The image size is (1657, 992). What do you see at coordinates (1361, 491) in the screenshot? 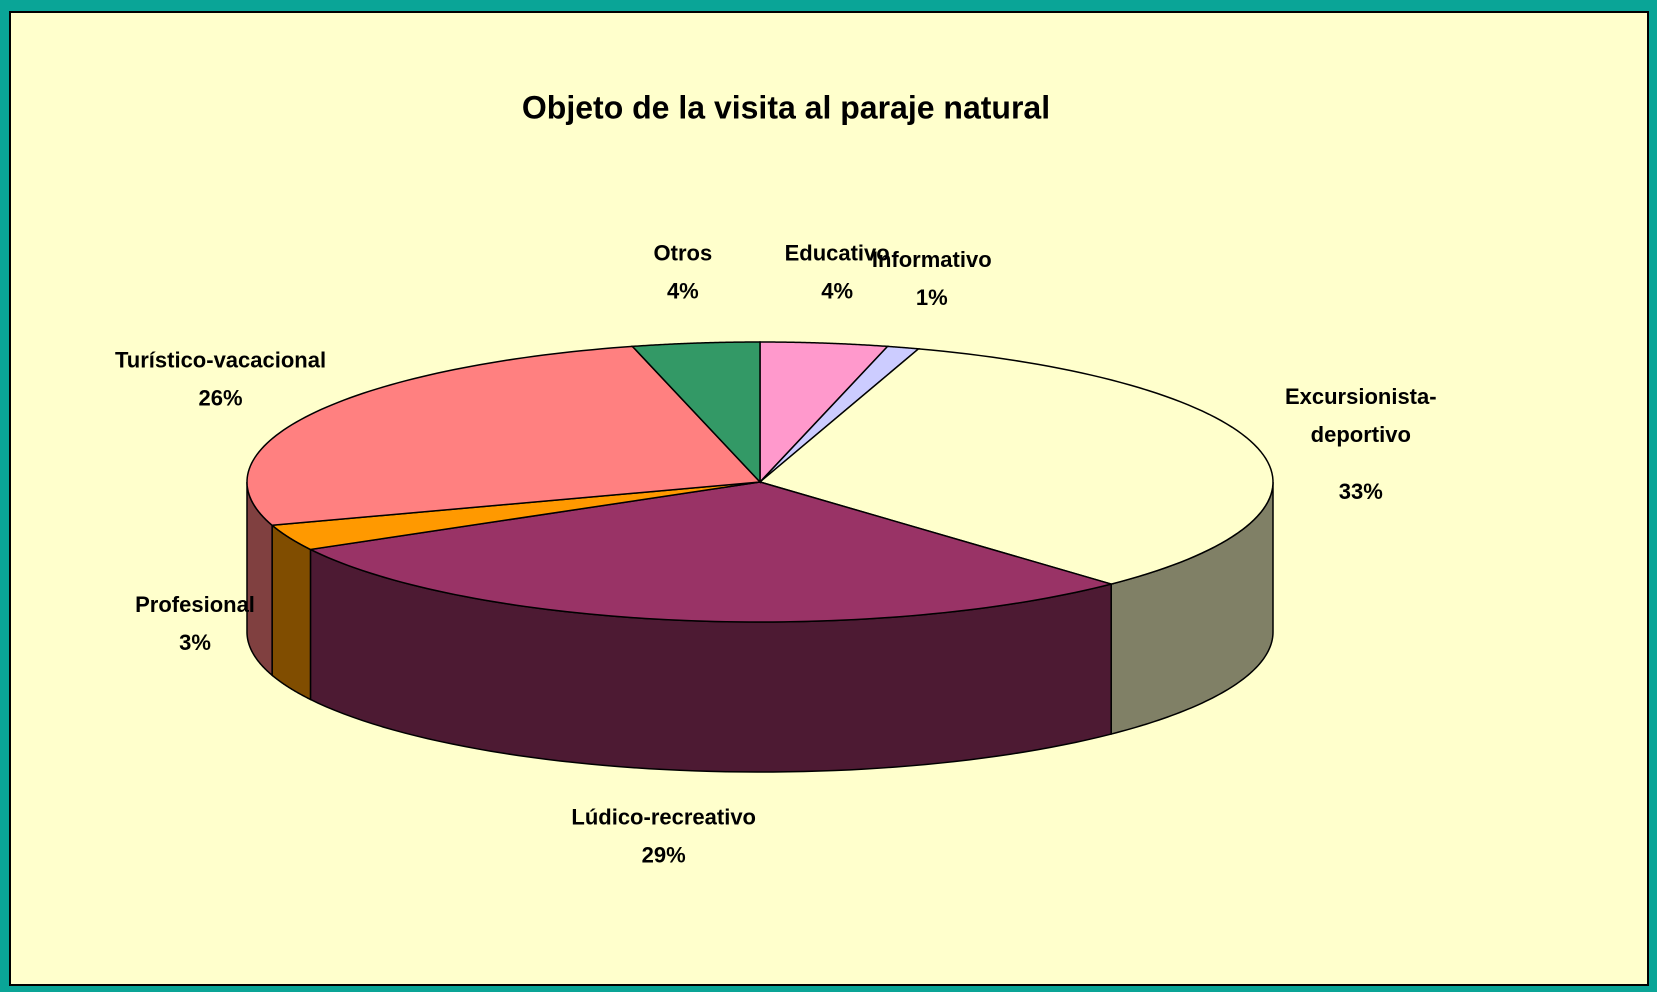
I see `data-label-value: 33%` at bounding box center [1361, 491].